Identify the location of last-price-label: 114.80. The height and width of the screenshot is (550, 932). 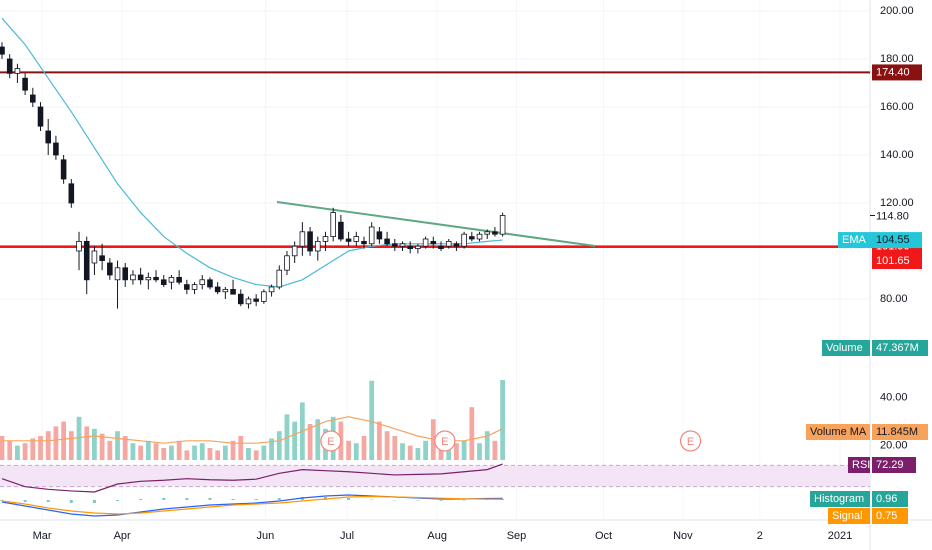
(897, 216).